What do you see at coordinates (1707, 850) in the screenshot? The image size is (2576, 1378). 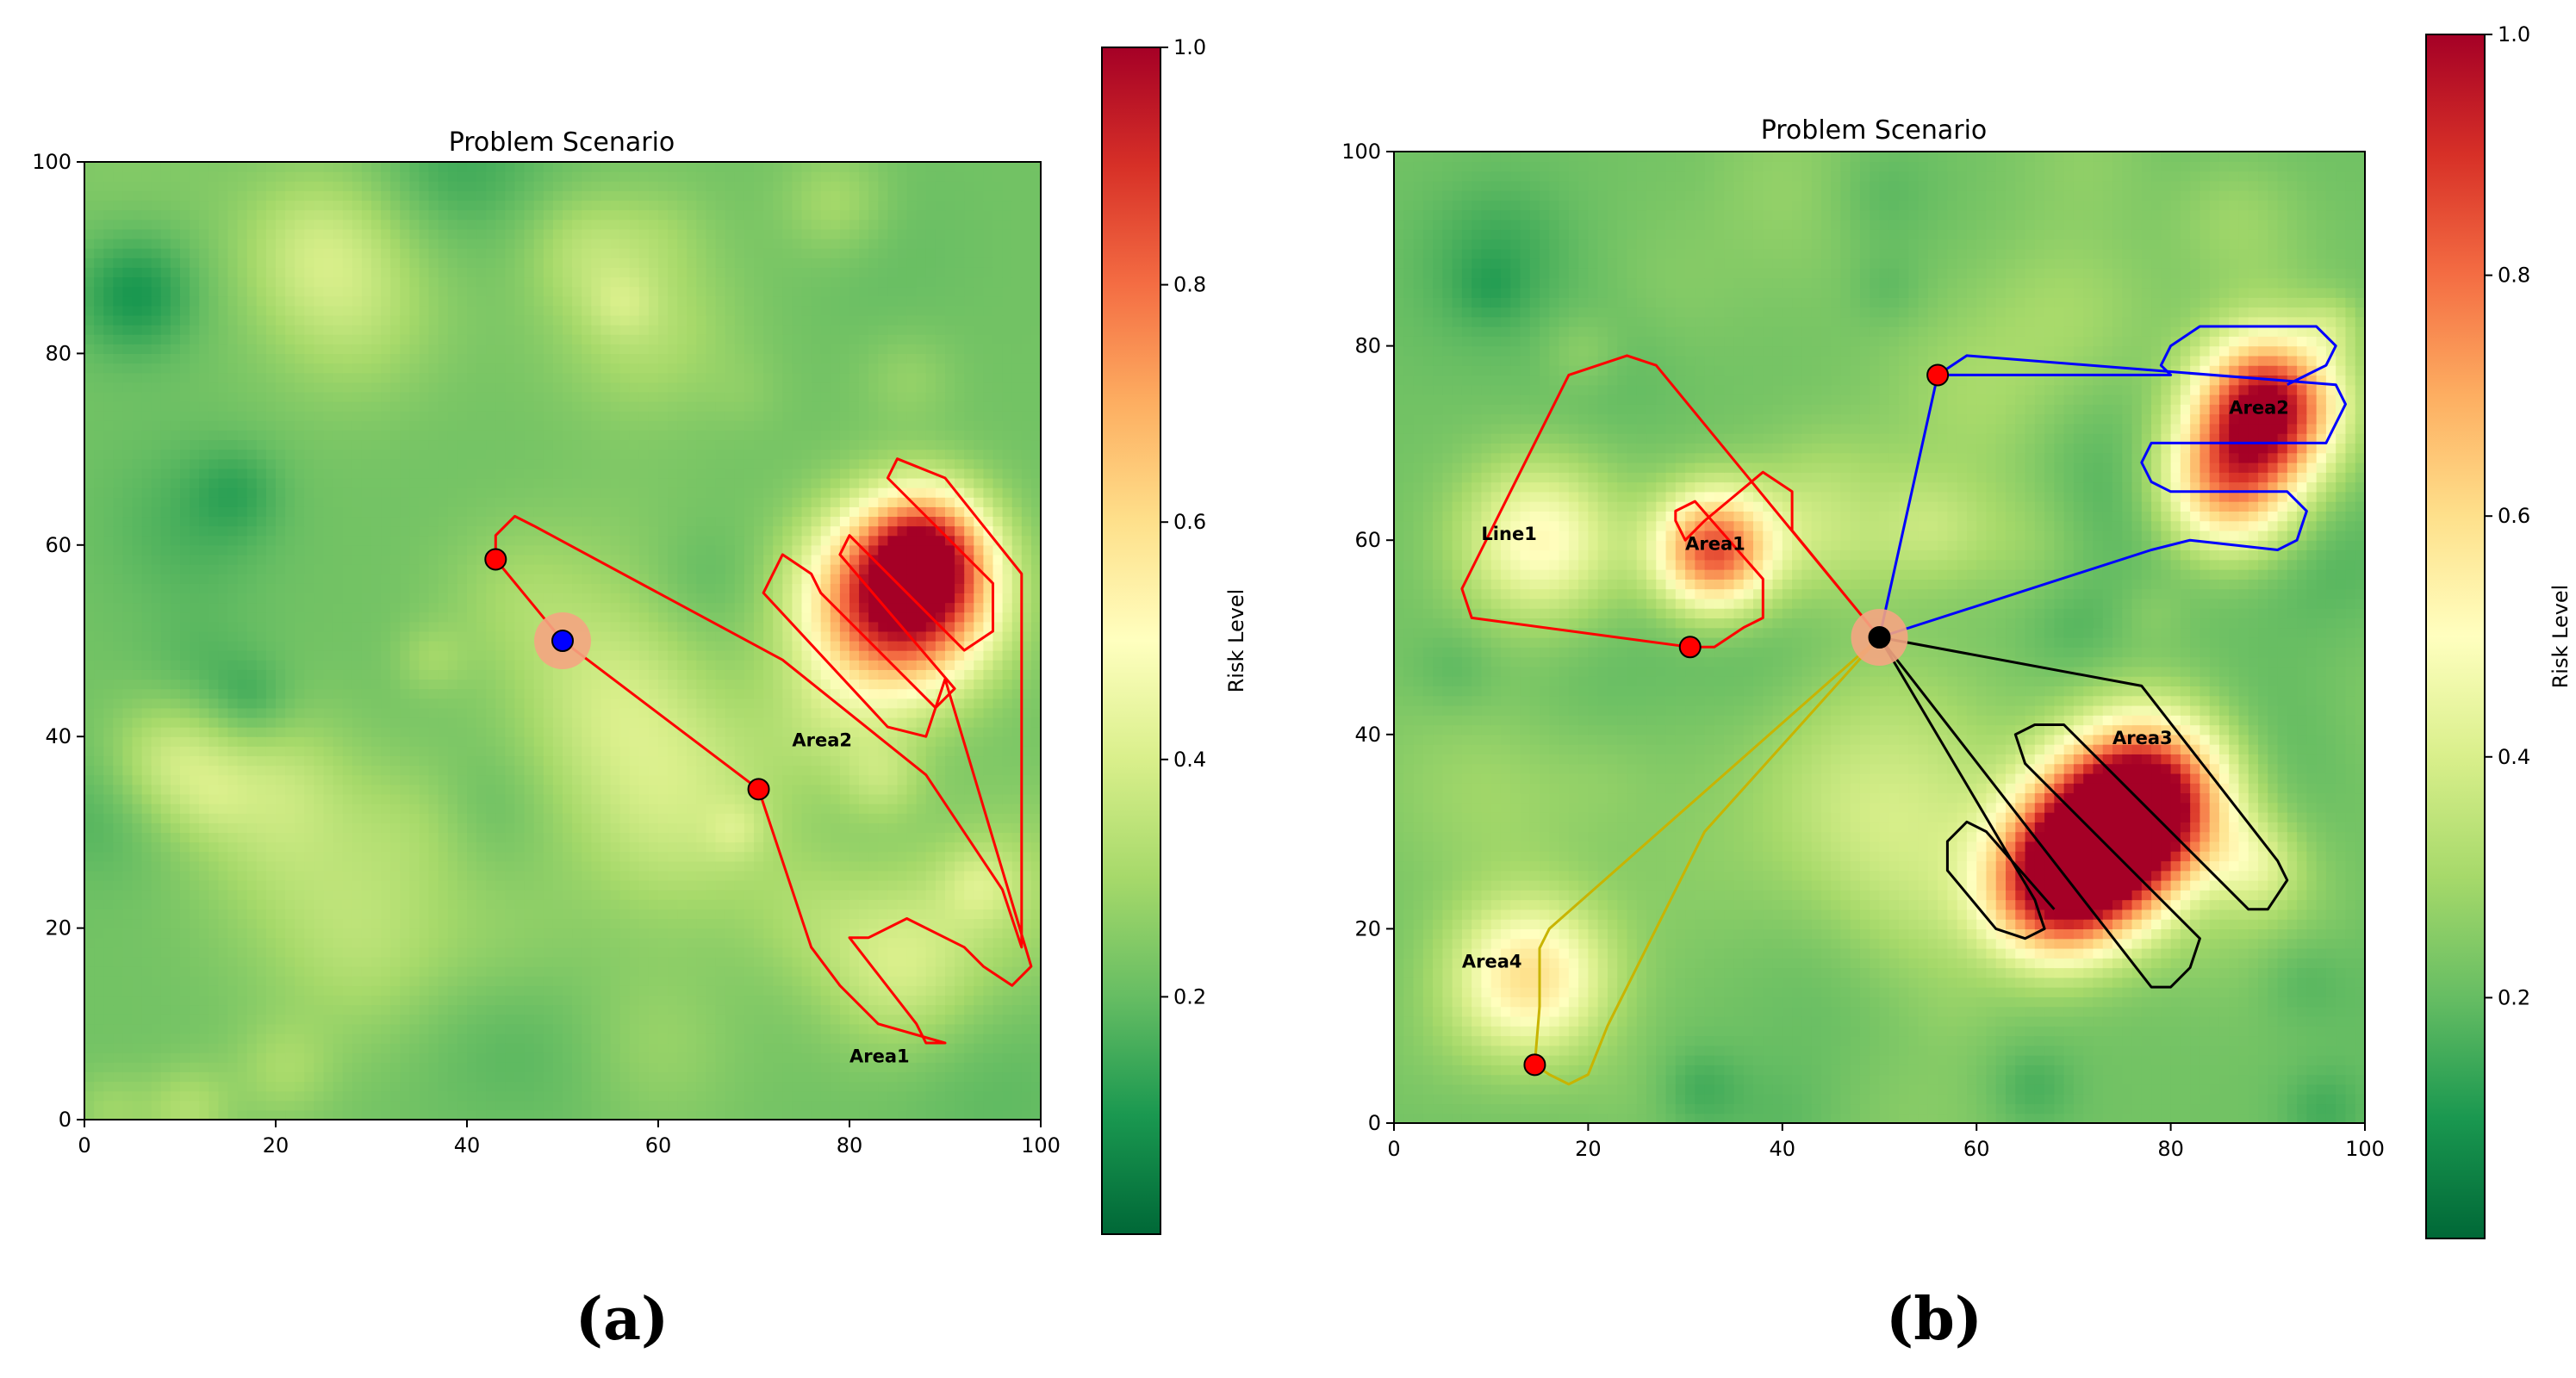 I see `route-uav4` at bounding box center [1707, 850].